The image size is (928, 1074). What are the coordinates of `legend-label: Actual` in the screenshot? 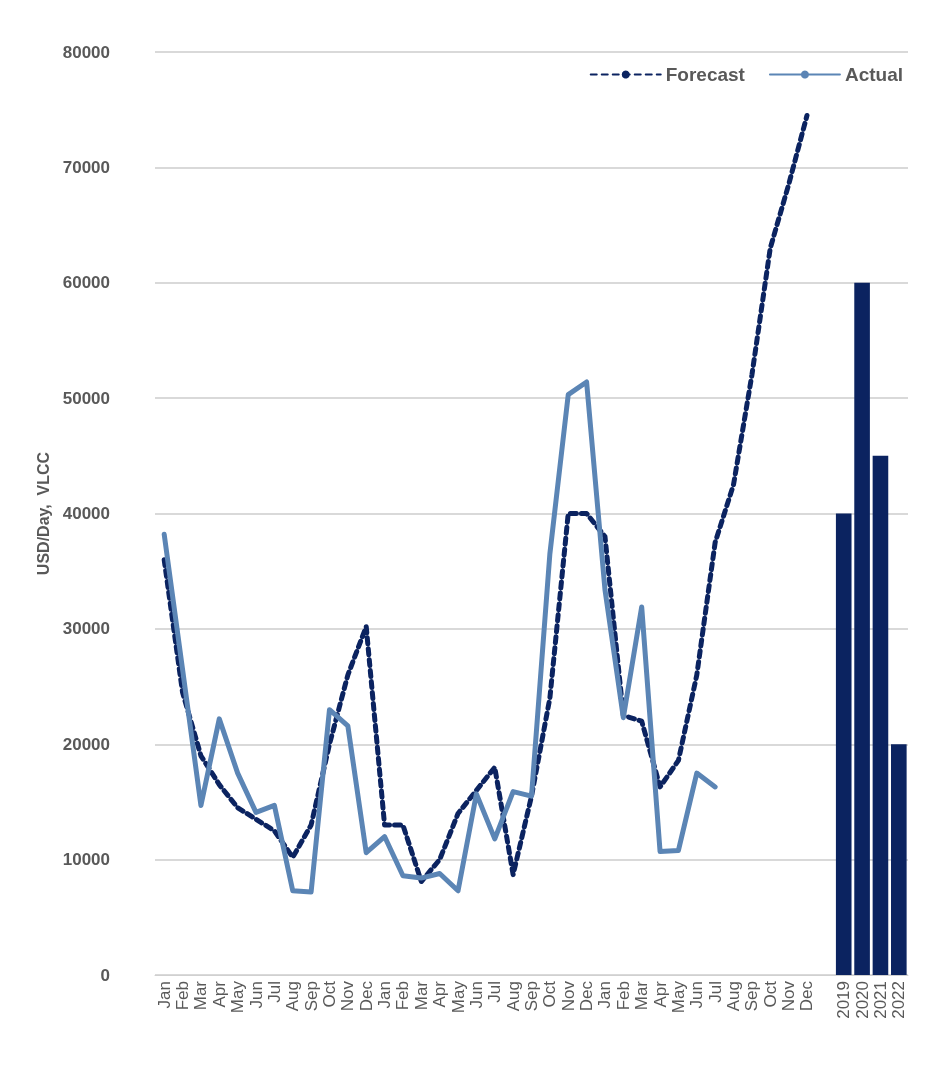 It's located at (874, 74).